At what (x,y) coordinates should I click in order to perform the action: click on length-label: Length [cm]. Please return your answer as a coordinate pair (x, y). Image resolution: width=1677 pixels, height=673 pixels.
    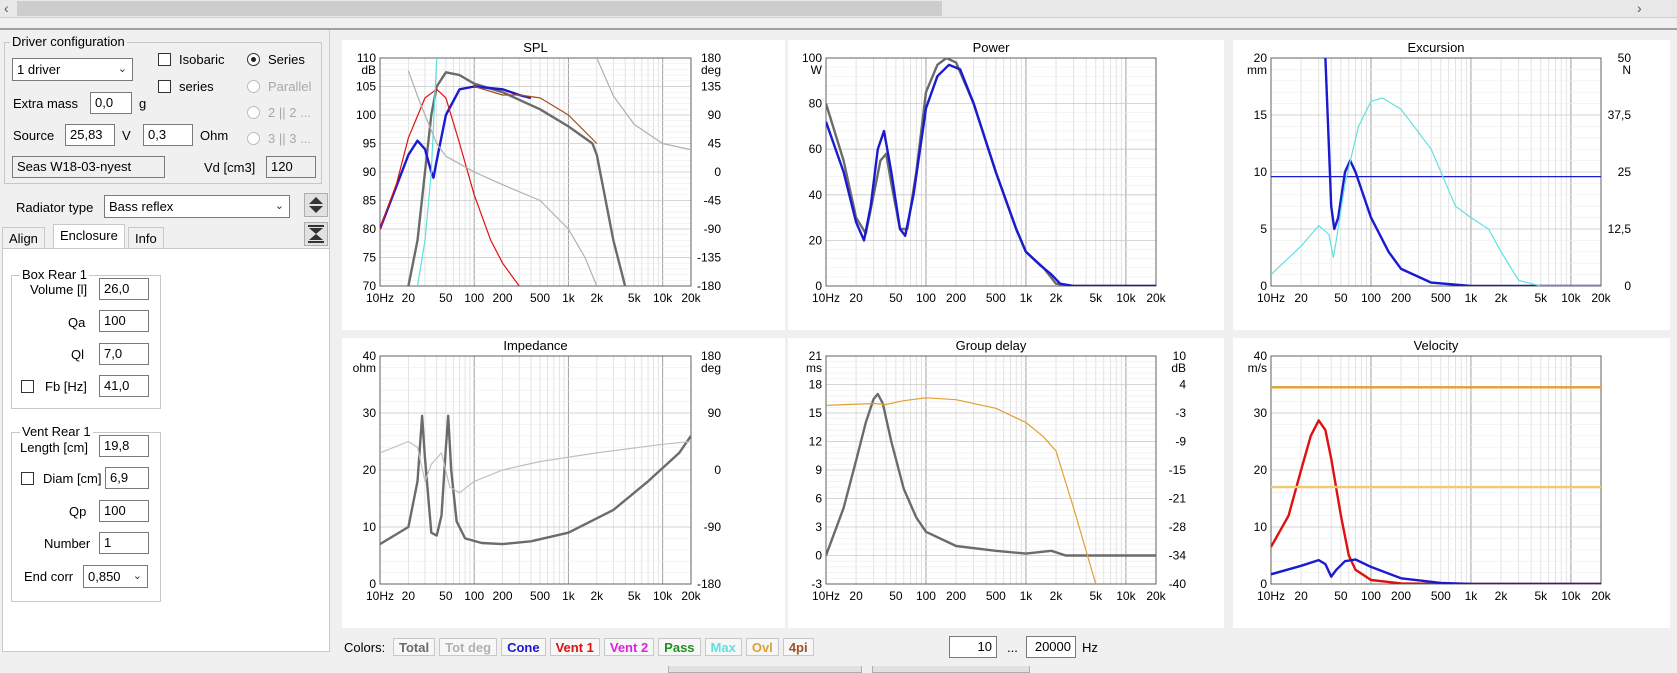
    Looking at the image, I should click on (54, 447).